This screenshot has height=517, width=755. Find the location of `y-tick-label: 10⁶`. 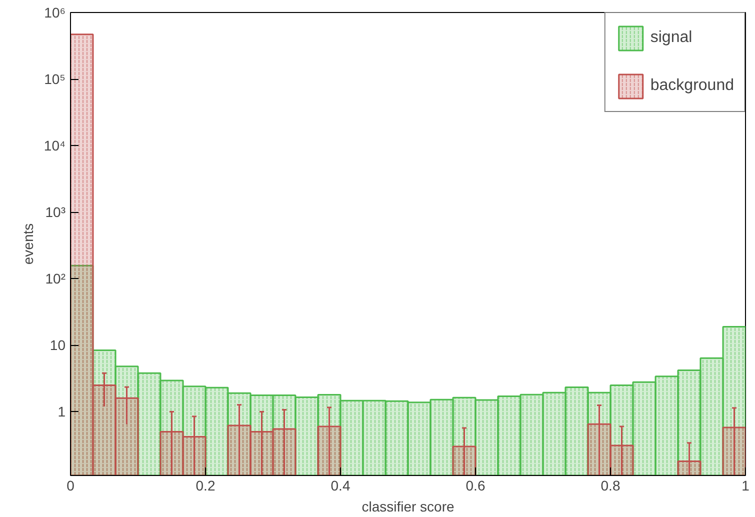

y-tick-label: 10⁶ is located at coordinates (55, 12).